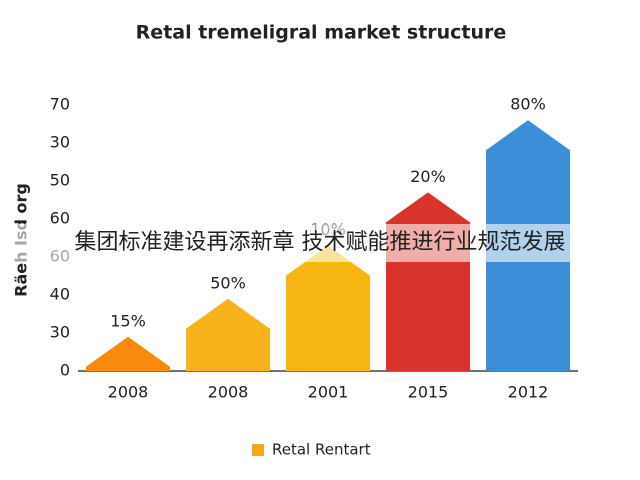 Image resolution: width=640 pixels, height=480 pixels. Describe the element at coordinates (228, 282) in the screenshot. I see `annotation: 50%` at that location.